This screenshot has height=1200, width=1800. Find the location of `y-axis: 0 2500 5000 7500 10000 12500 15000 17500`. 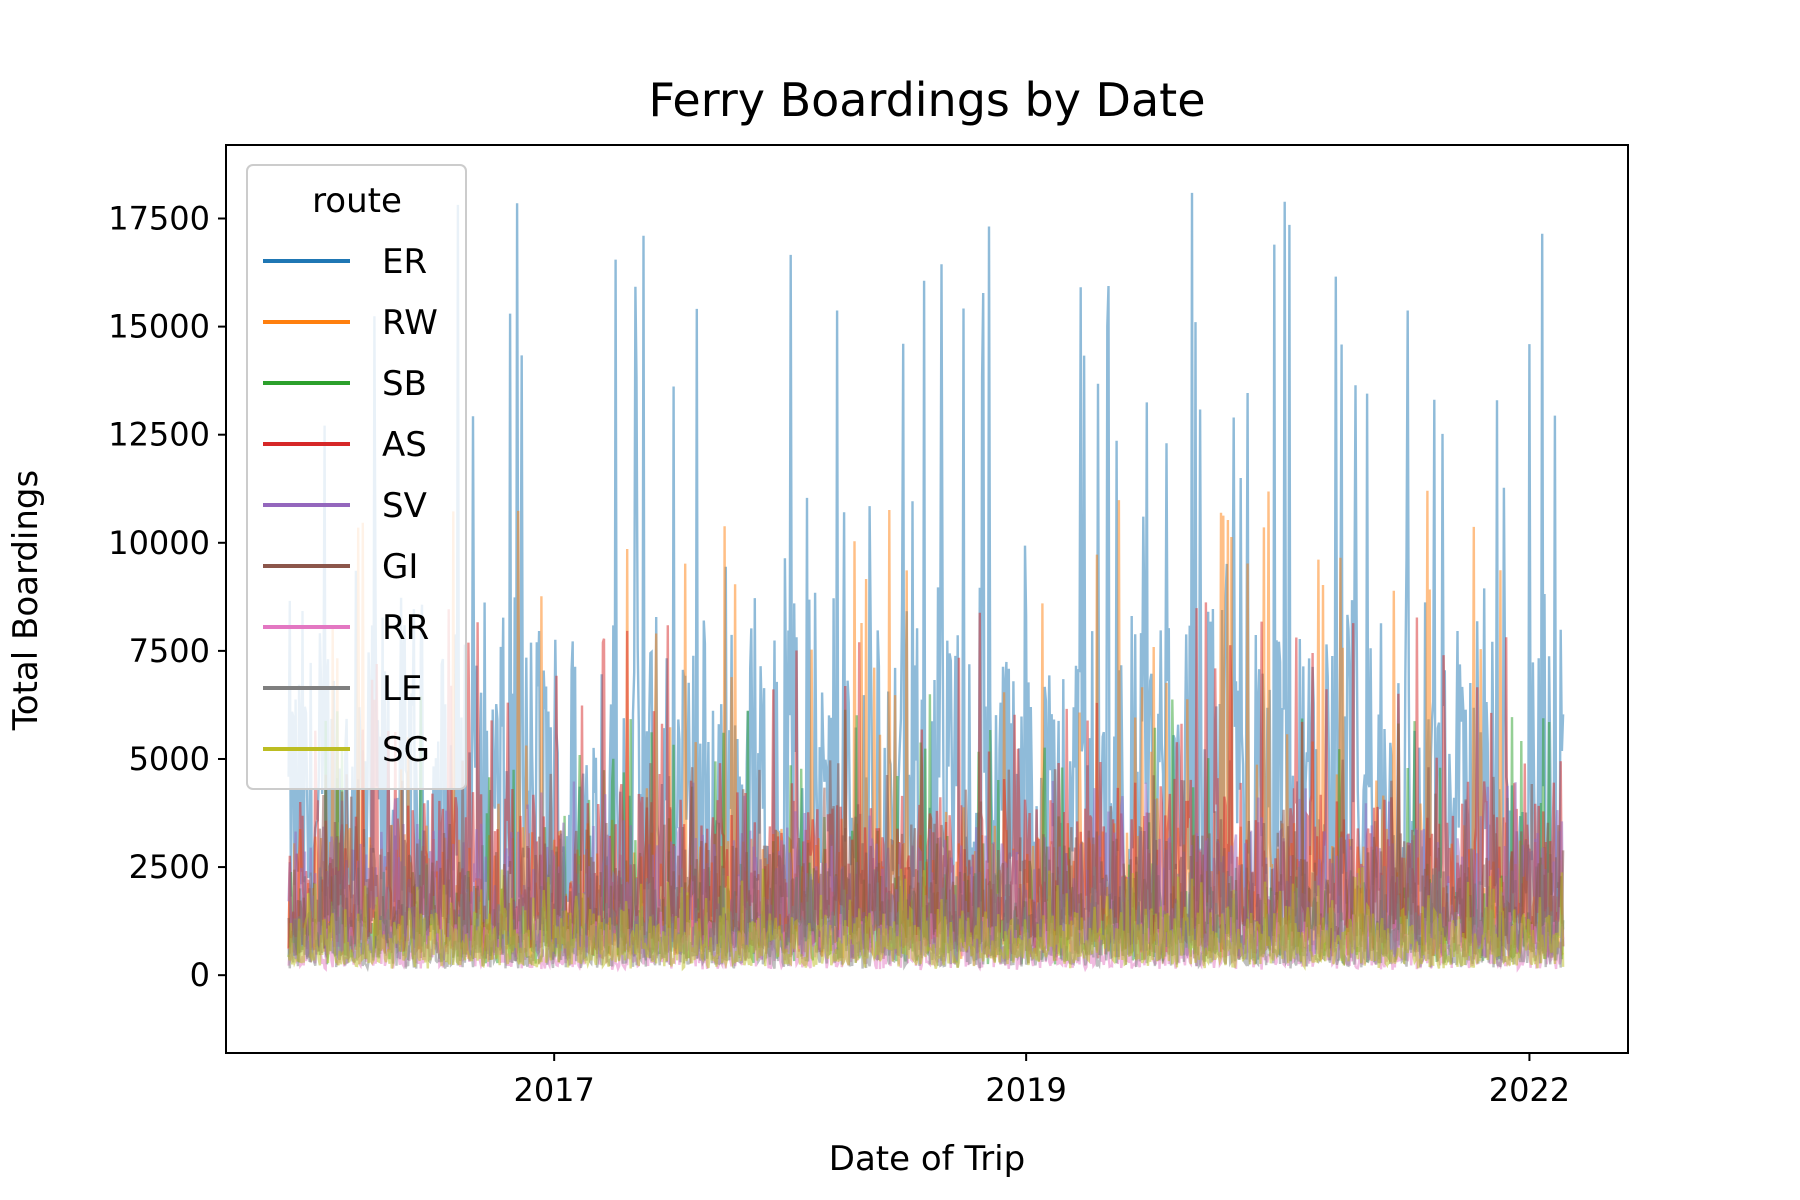

y-axis: 0 2500 5000 7500 10000 12500 15000 17500 is located at coordinates (167, 597).